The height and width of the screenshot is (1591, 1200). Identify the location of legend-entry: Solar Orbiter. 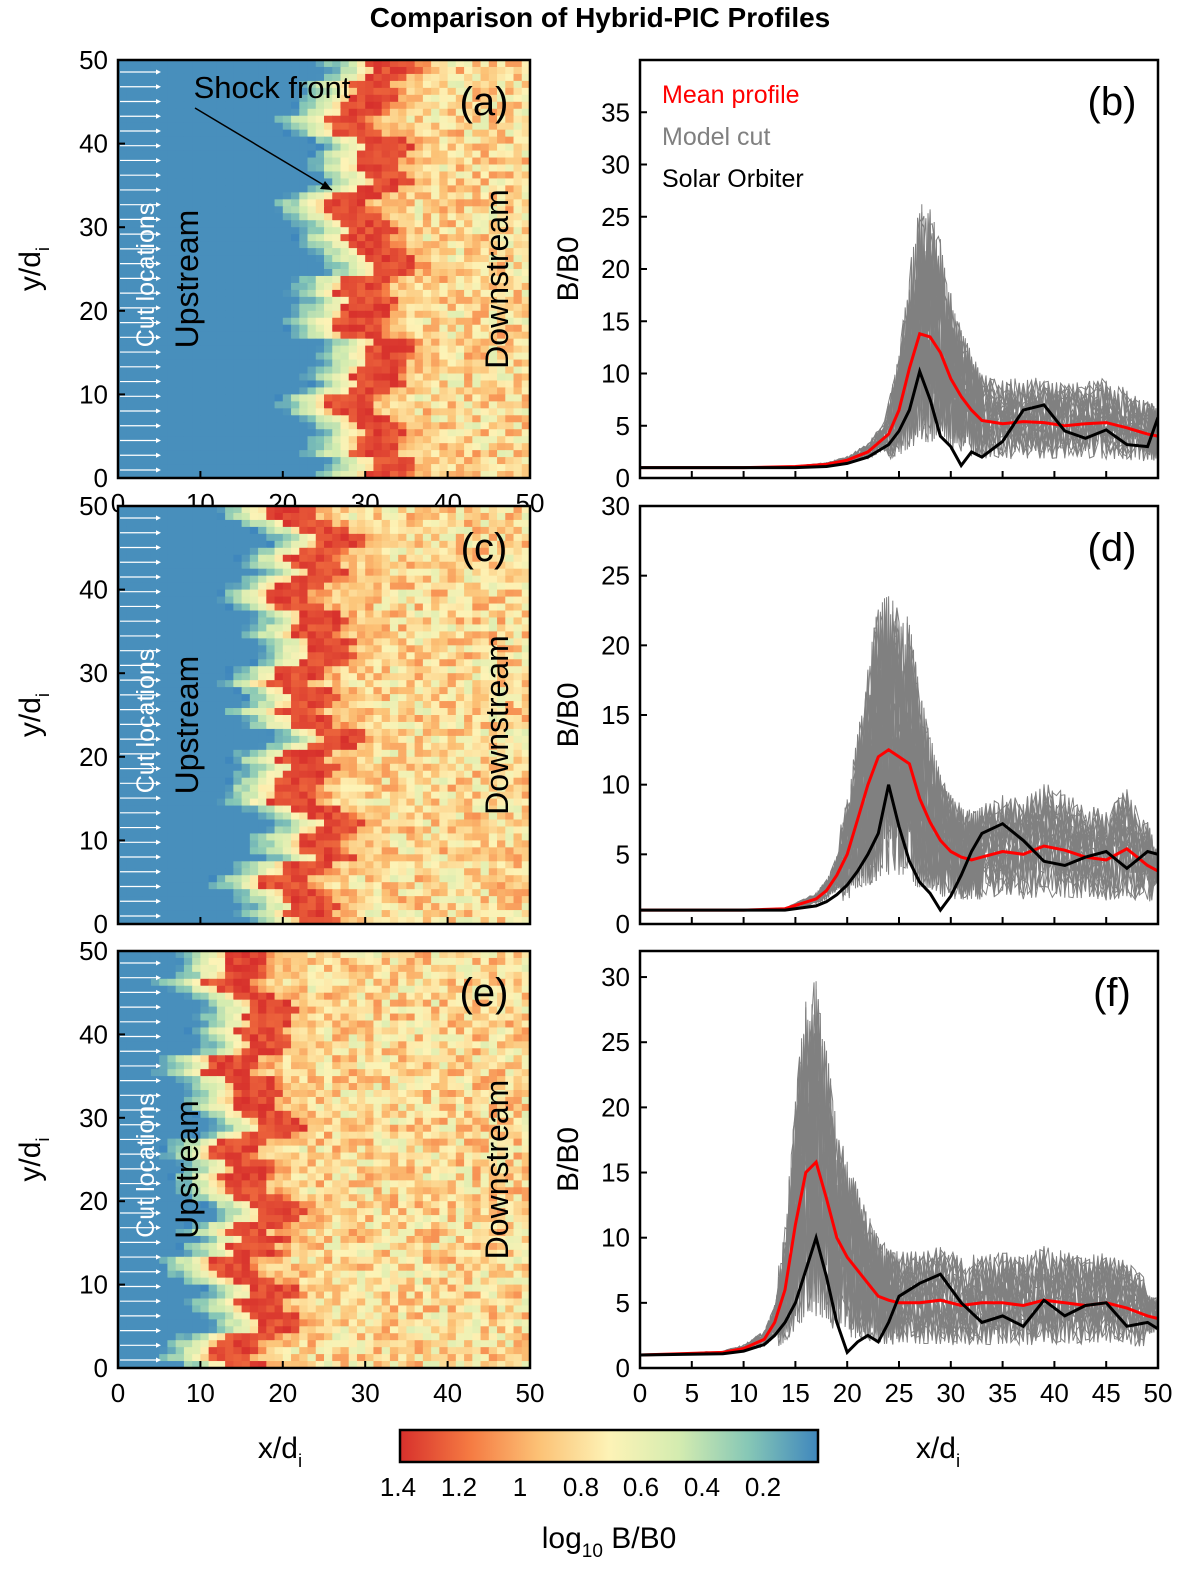
(733, 179).